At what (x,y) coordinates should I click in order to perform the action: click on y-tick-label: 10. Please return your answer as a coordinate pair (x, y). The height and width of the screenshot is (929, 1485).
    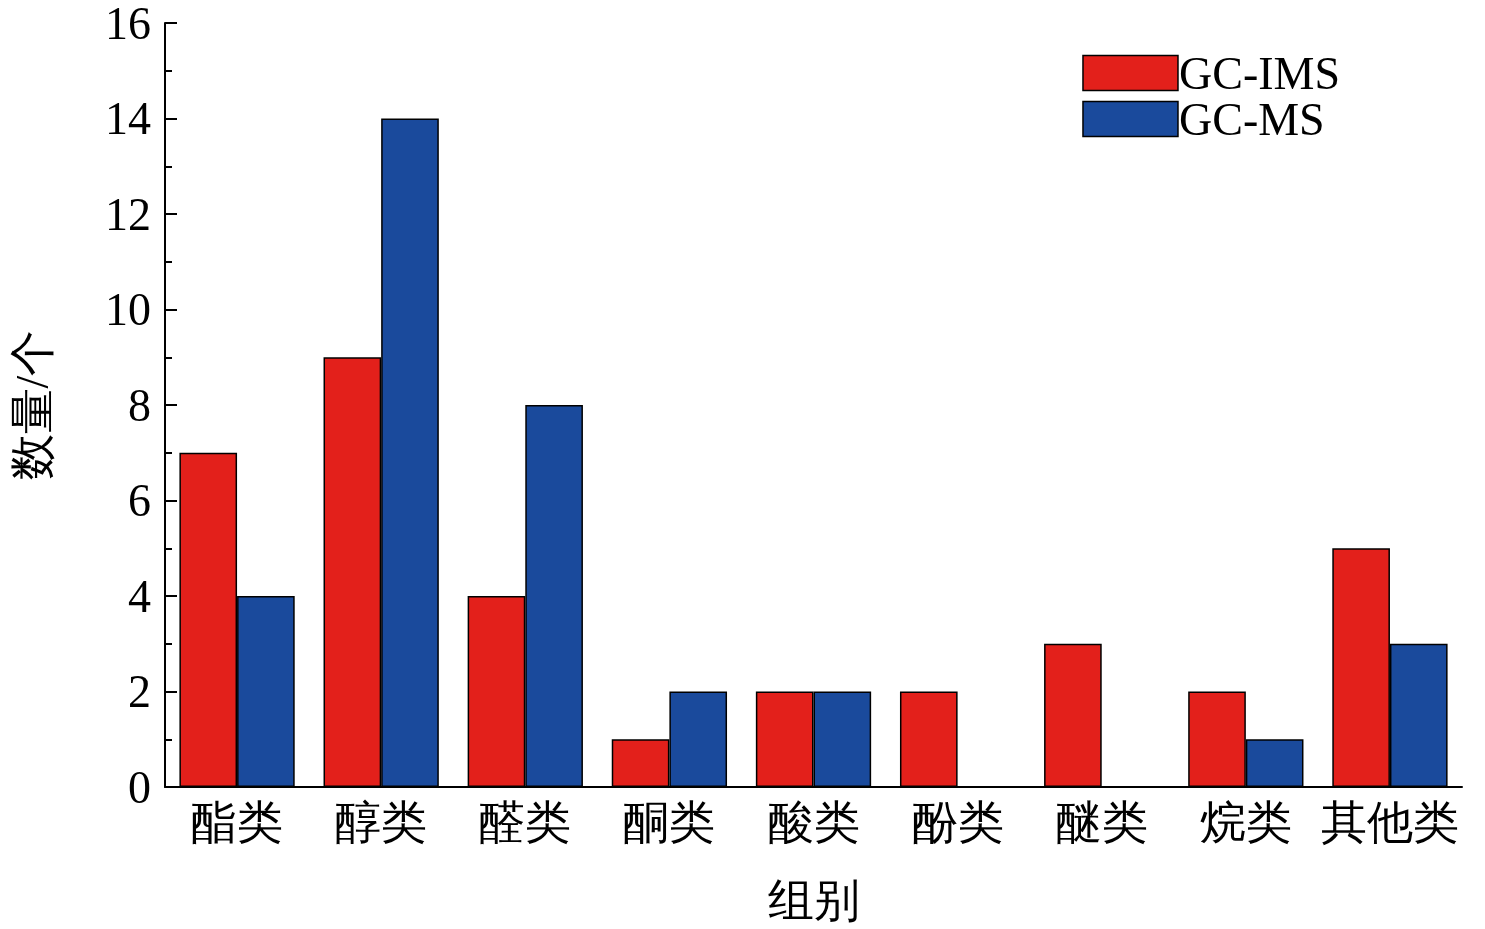
    Looking at the image, I should click on (128, 309).